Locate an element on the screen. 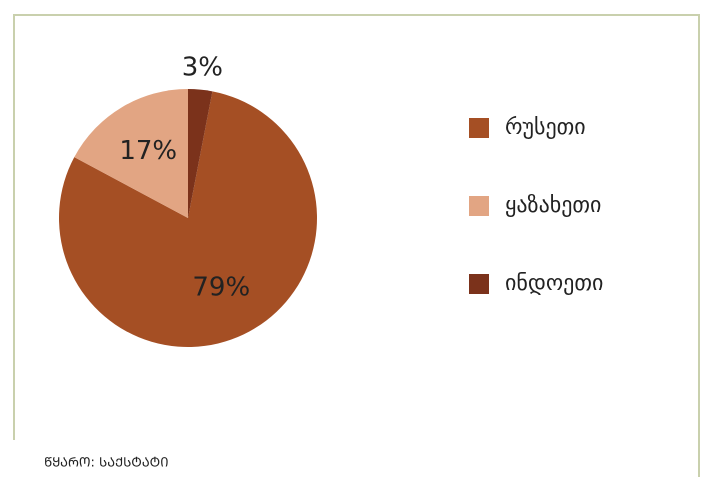  legend-label: ყაზახეთი is located at coordinates (553, 205).